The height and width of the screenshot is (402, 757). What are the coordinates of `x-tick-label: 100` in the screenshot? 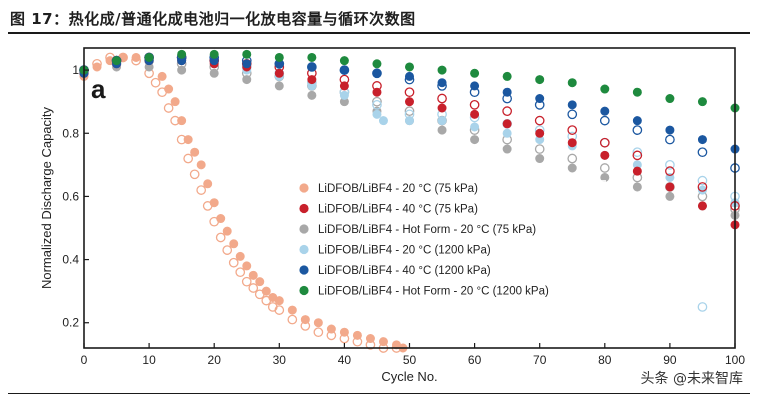 It's located at (735, 360).